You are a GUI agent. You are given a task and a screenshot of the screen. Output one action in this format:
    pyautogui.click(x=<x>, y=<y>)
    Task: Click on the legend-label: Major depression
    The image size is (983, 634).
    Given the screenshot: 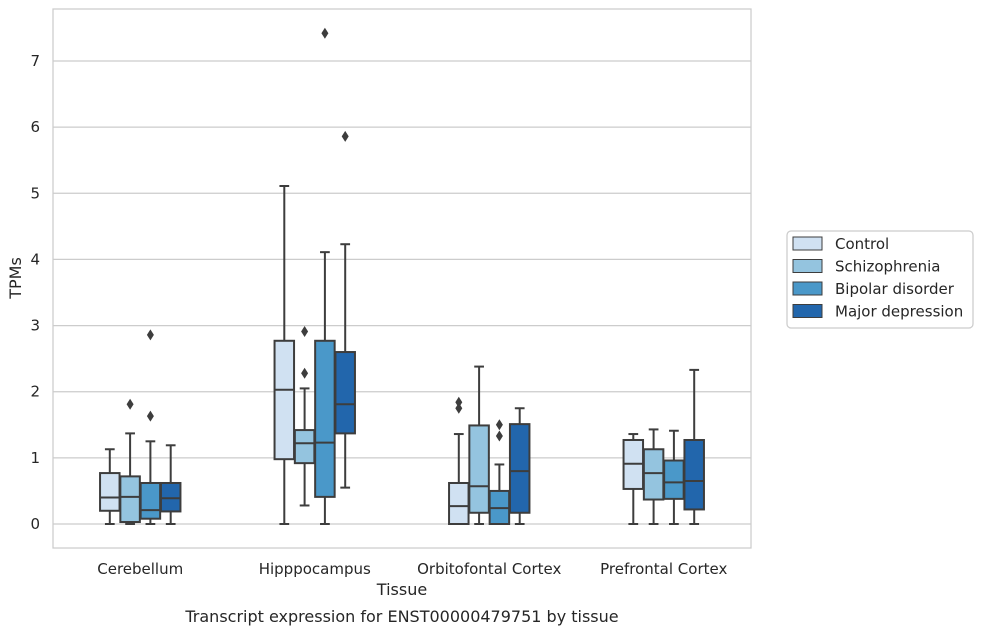 What is the action you would take?
    pyautogui.click(x=899, y=312)
    